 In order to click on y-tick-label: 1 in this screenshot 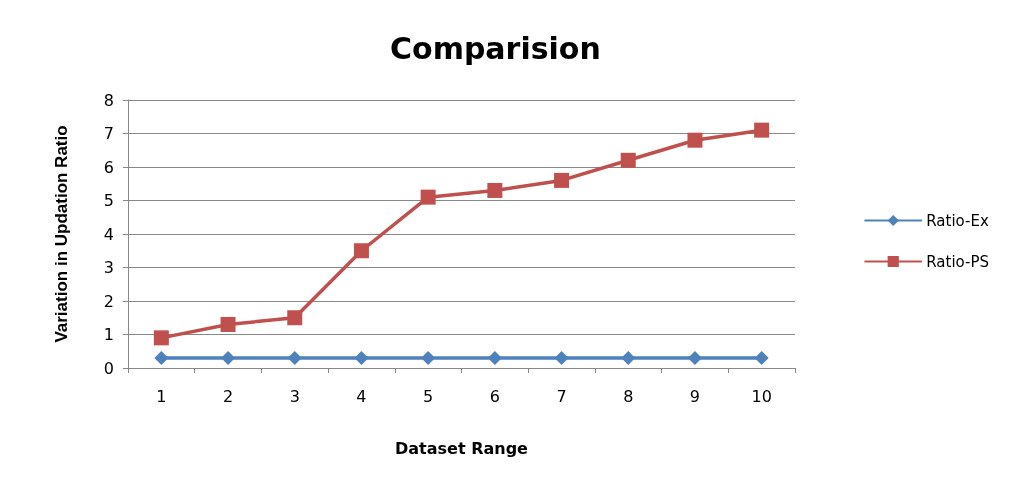, I will do `click(108, 334)`.